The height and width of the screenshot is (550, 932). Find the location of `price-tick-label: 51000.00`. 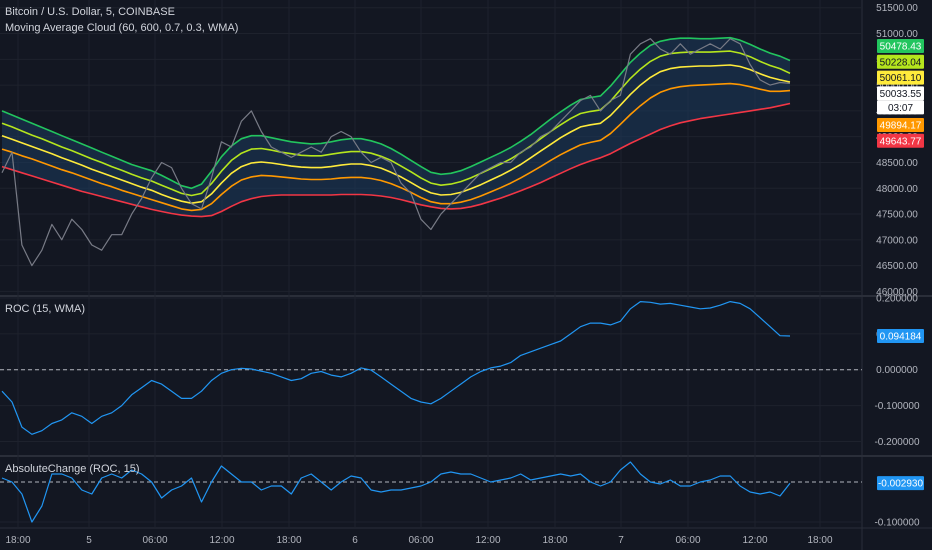

price-tick-label: 51000.00 is located at coordinates (897, 34).